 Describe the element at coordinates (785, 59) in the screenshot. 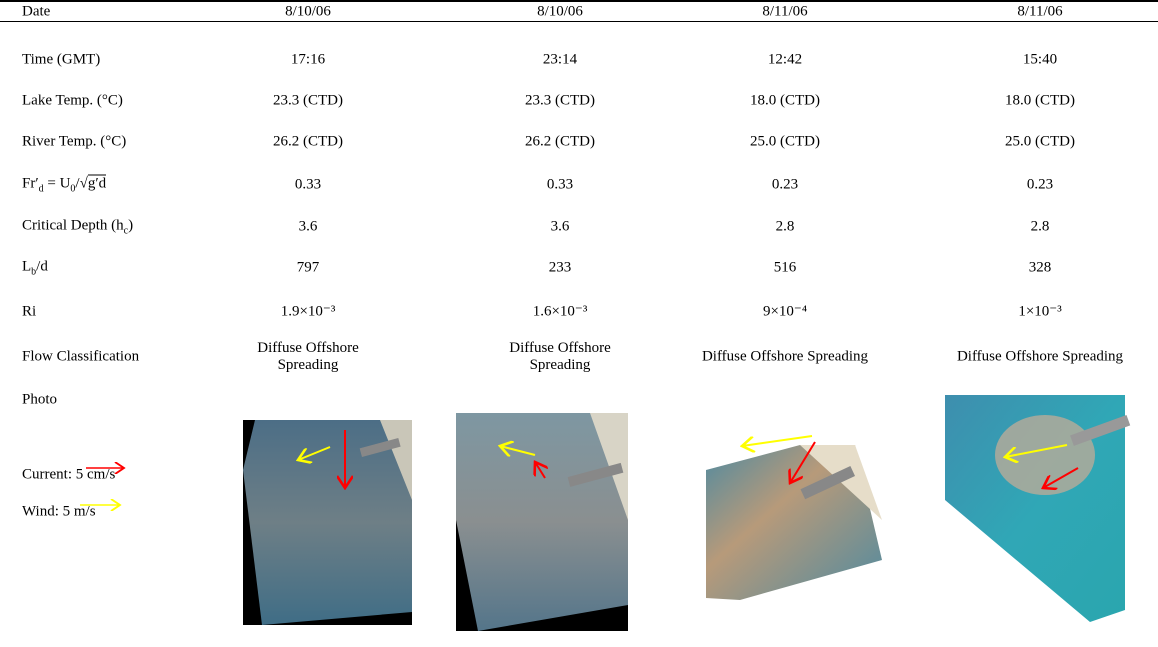

I see `cell-value: 12:42` at that location.